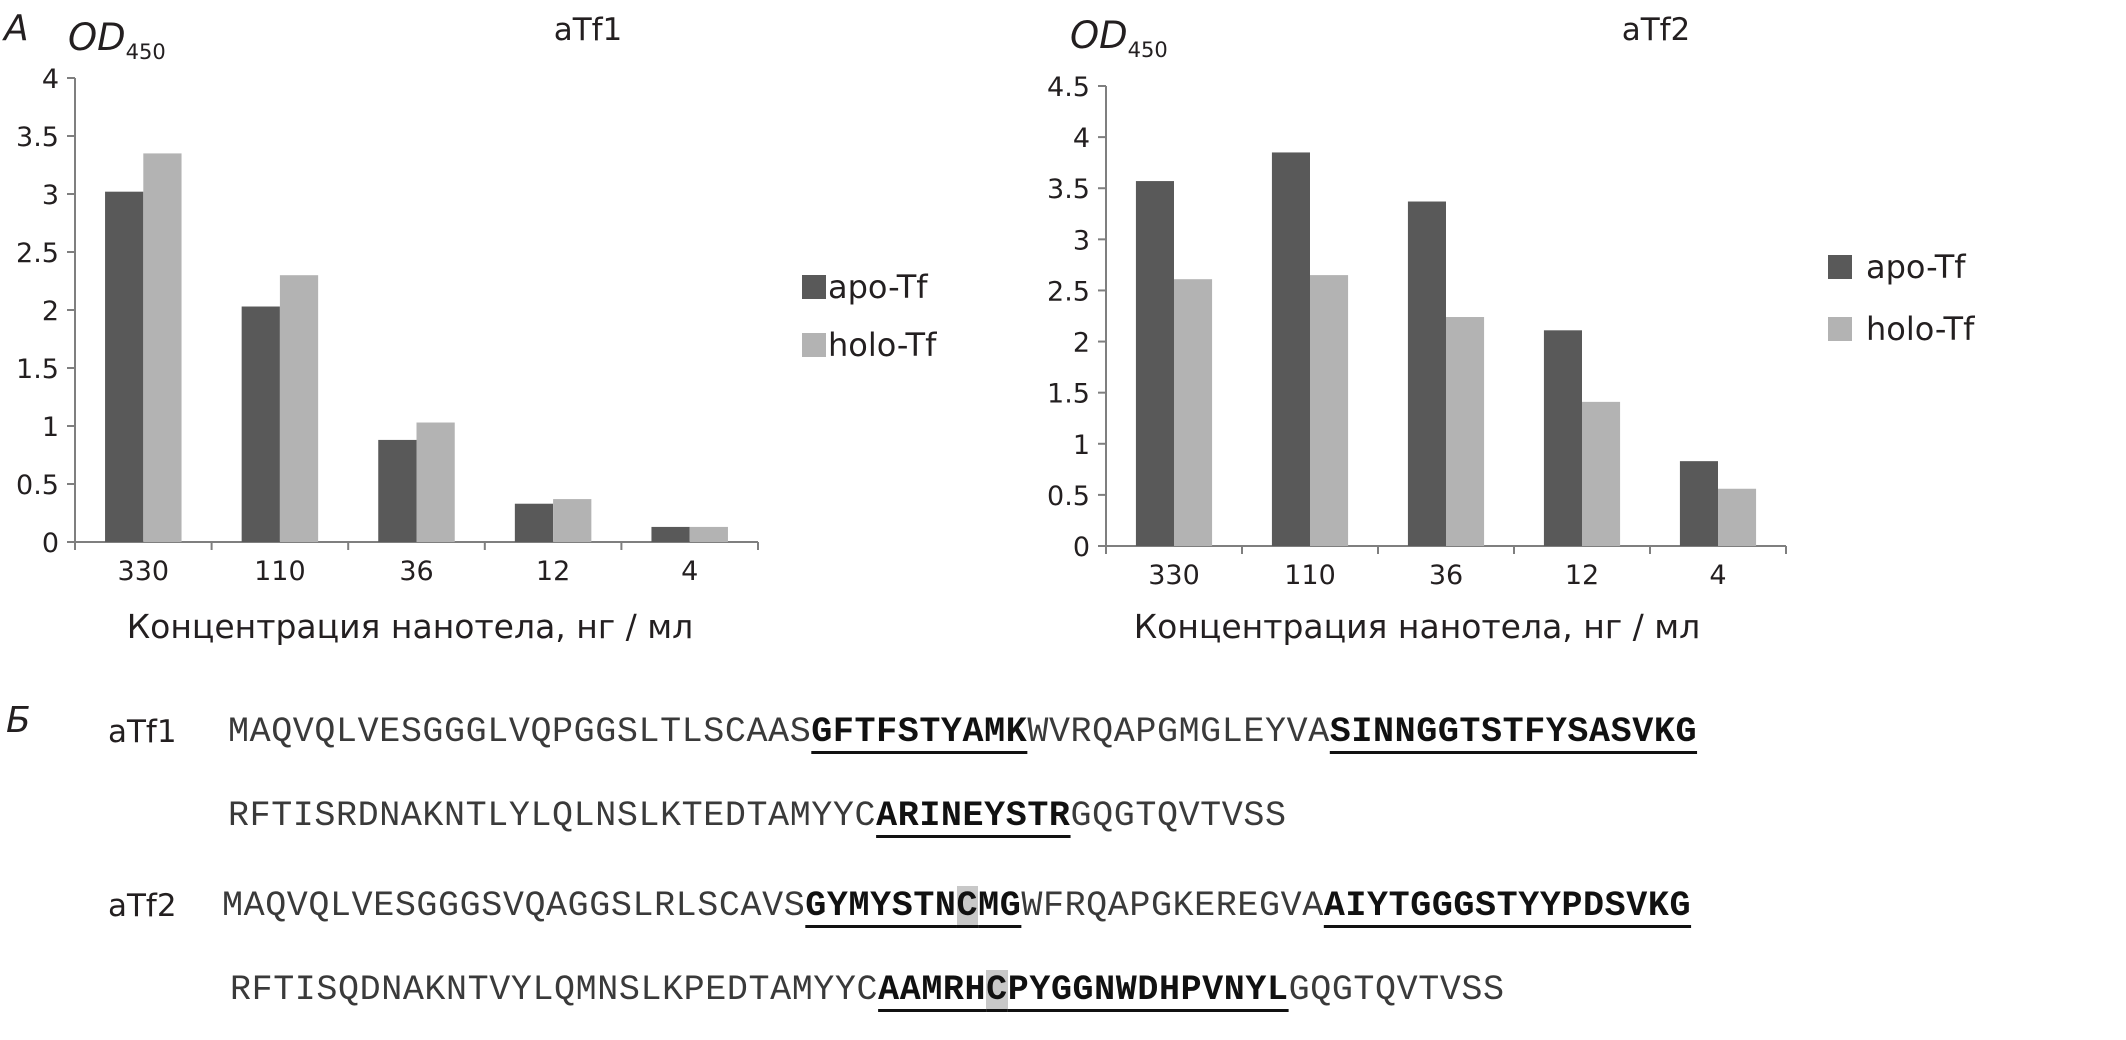  What do you see at coordinates (16, 28) in the screenshot?
I see `panel-label-a: A` at bounding box center [16, 28].